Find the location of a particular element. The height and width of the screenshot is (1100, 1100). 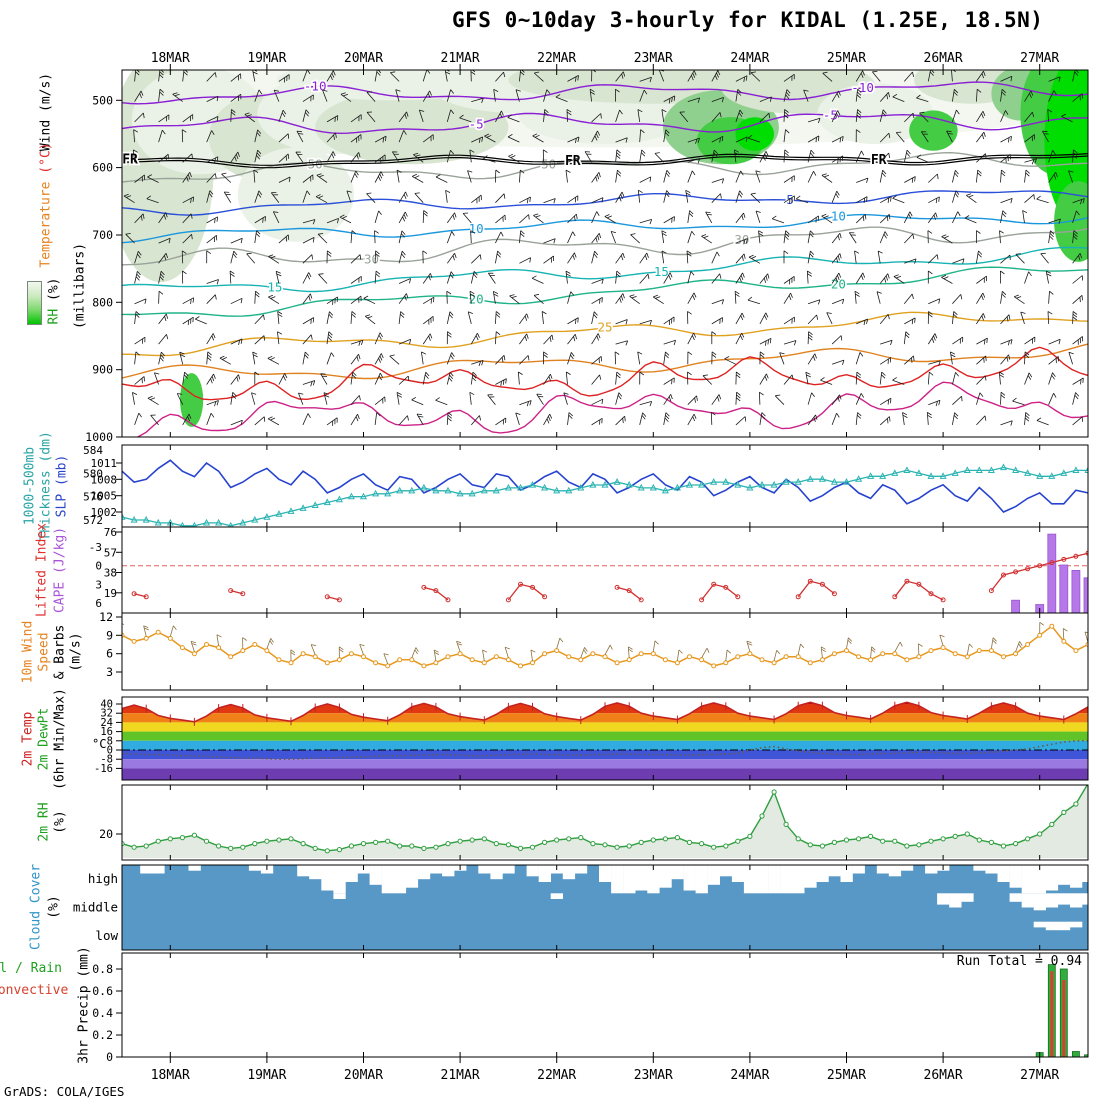

cloud-units-label: (%) is located at coordinates (54, 907).